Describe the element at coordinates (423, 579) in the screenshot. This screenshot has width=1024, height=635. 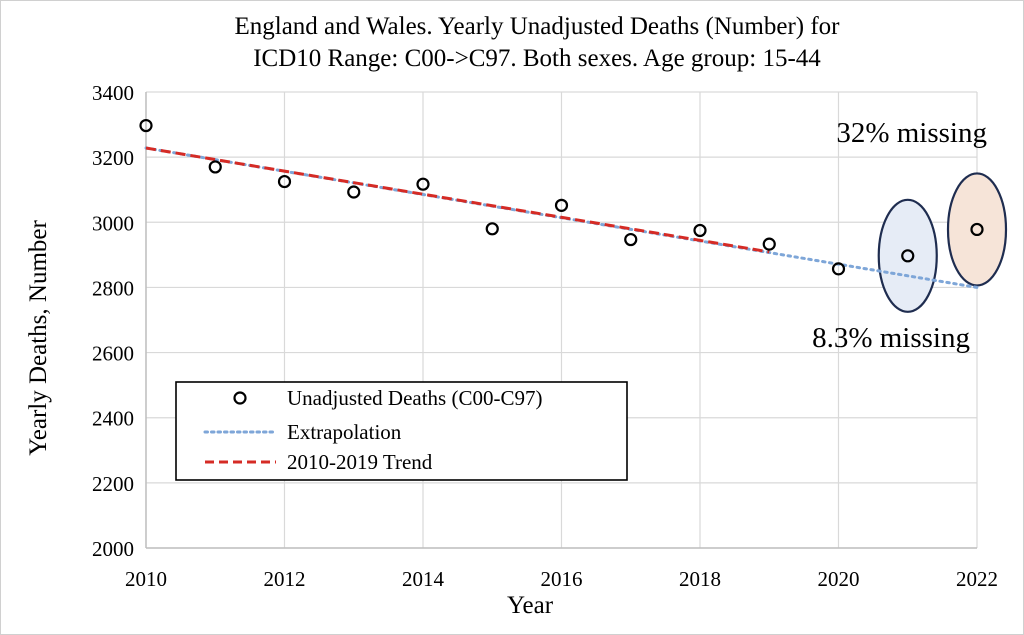
I see `x-tick-label-2014: 2014` at that location.